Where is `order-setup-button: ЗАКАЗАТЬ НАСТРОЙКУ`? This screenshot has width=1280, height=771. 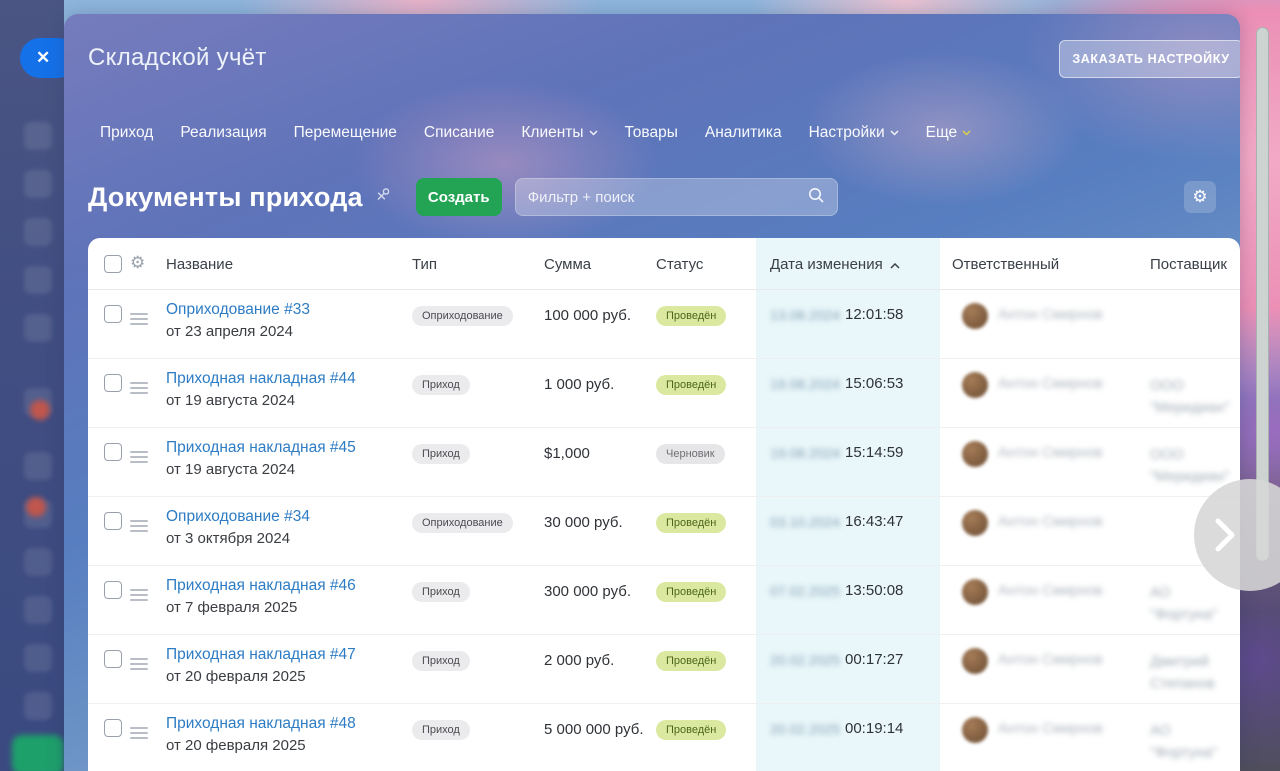 order-setup-button: ЗАКАЗАТЬ НАСТРОЙКУ is located at coordinates (1149, 59).